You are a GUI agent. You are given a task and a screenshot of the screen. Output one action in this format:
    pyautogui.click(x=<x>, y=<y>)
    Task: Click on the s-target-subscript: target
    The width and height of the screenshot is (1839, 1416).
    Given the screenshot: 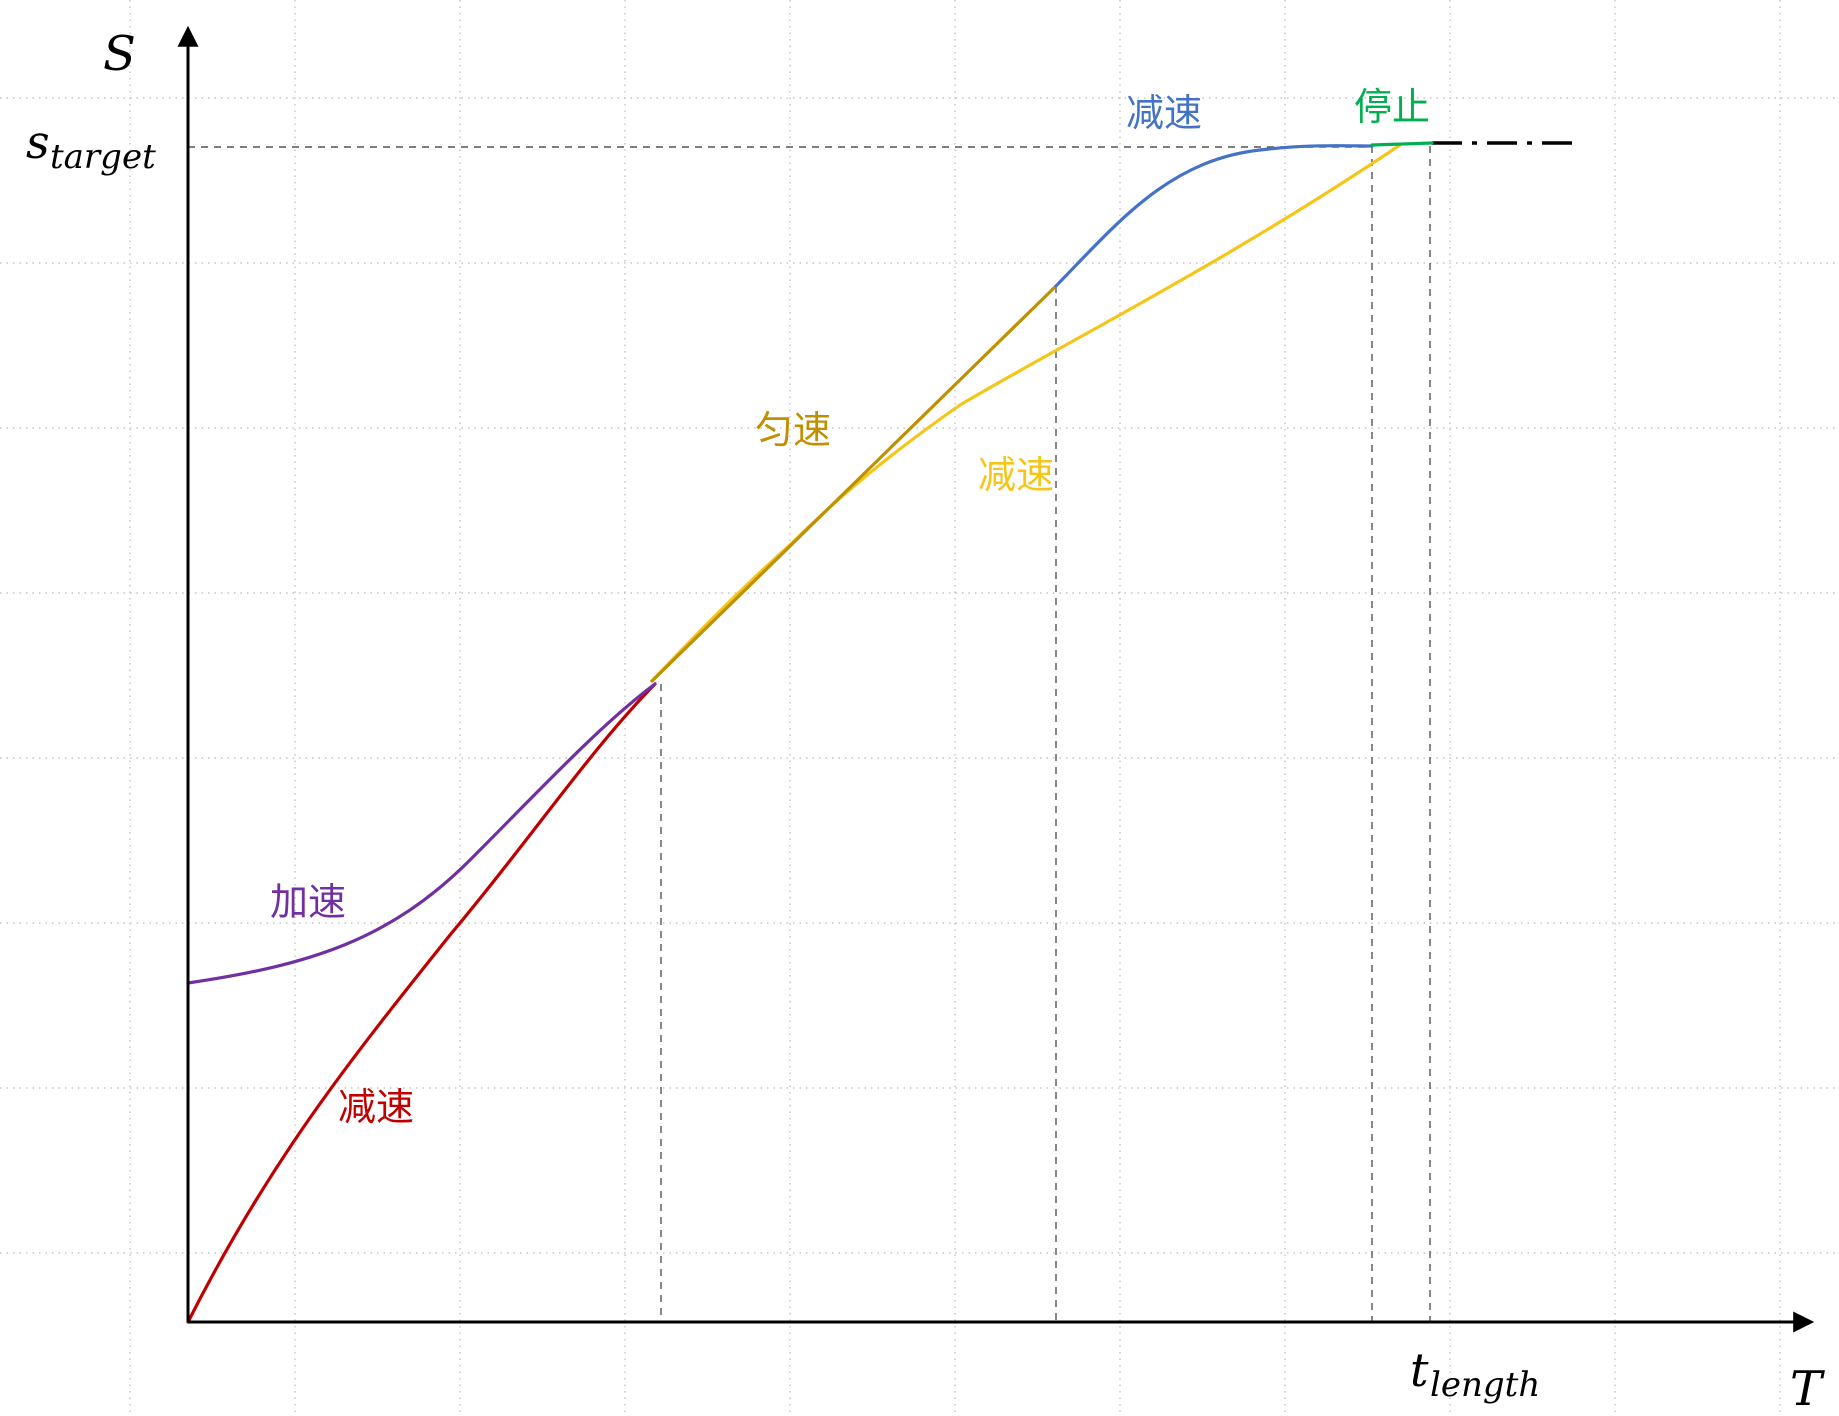 What is the action you would take?
    pyautogui.click(x=103, y=157)
    